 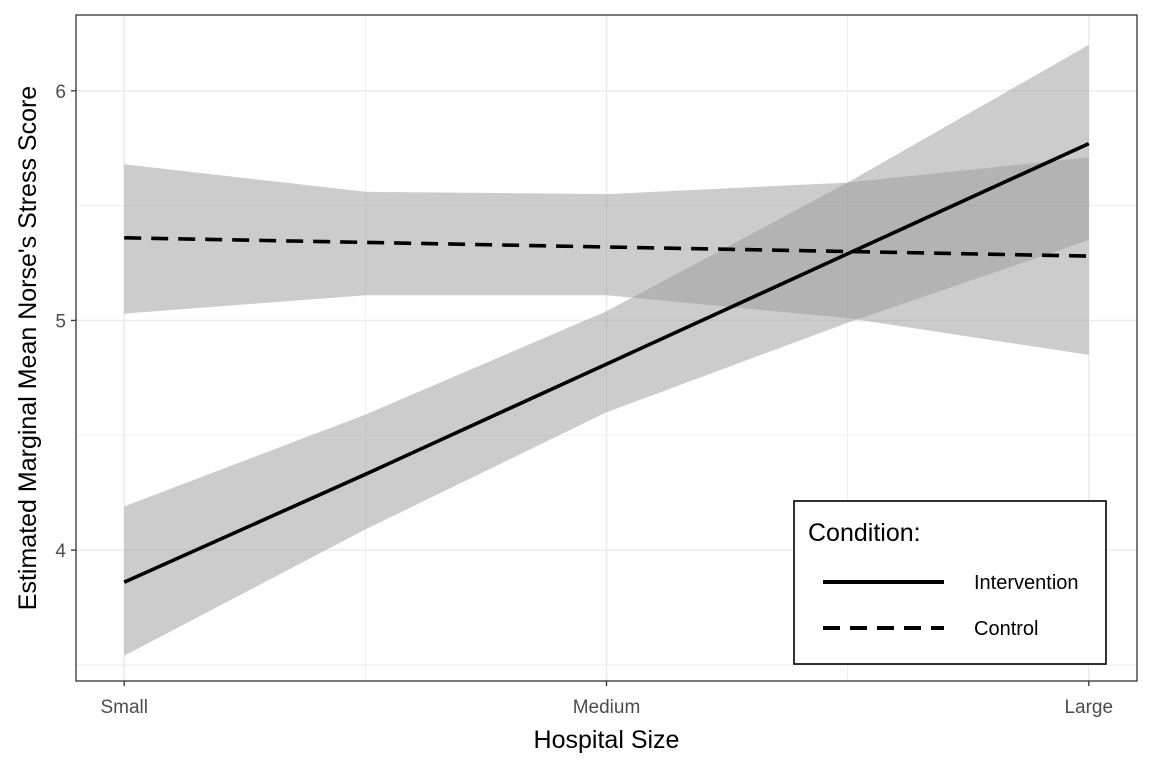 What do you see at coordinates (124, 707) in the screenshot?
I see `x-tick-label: Small` at bounding box center [124, 707].